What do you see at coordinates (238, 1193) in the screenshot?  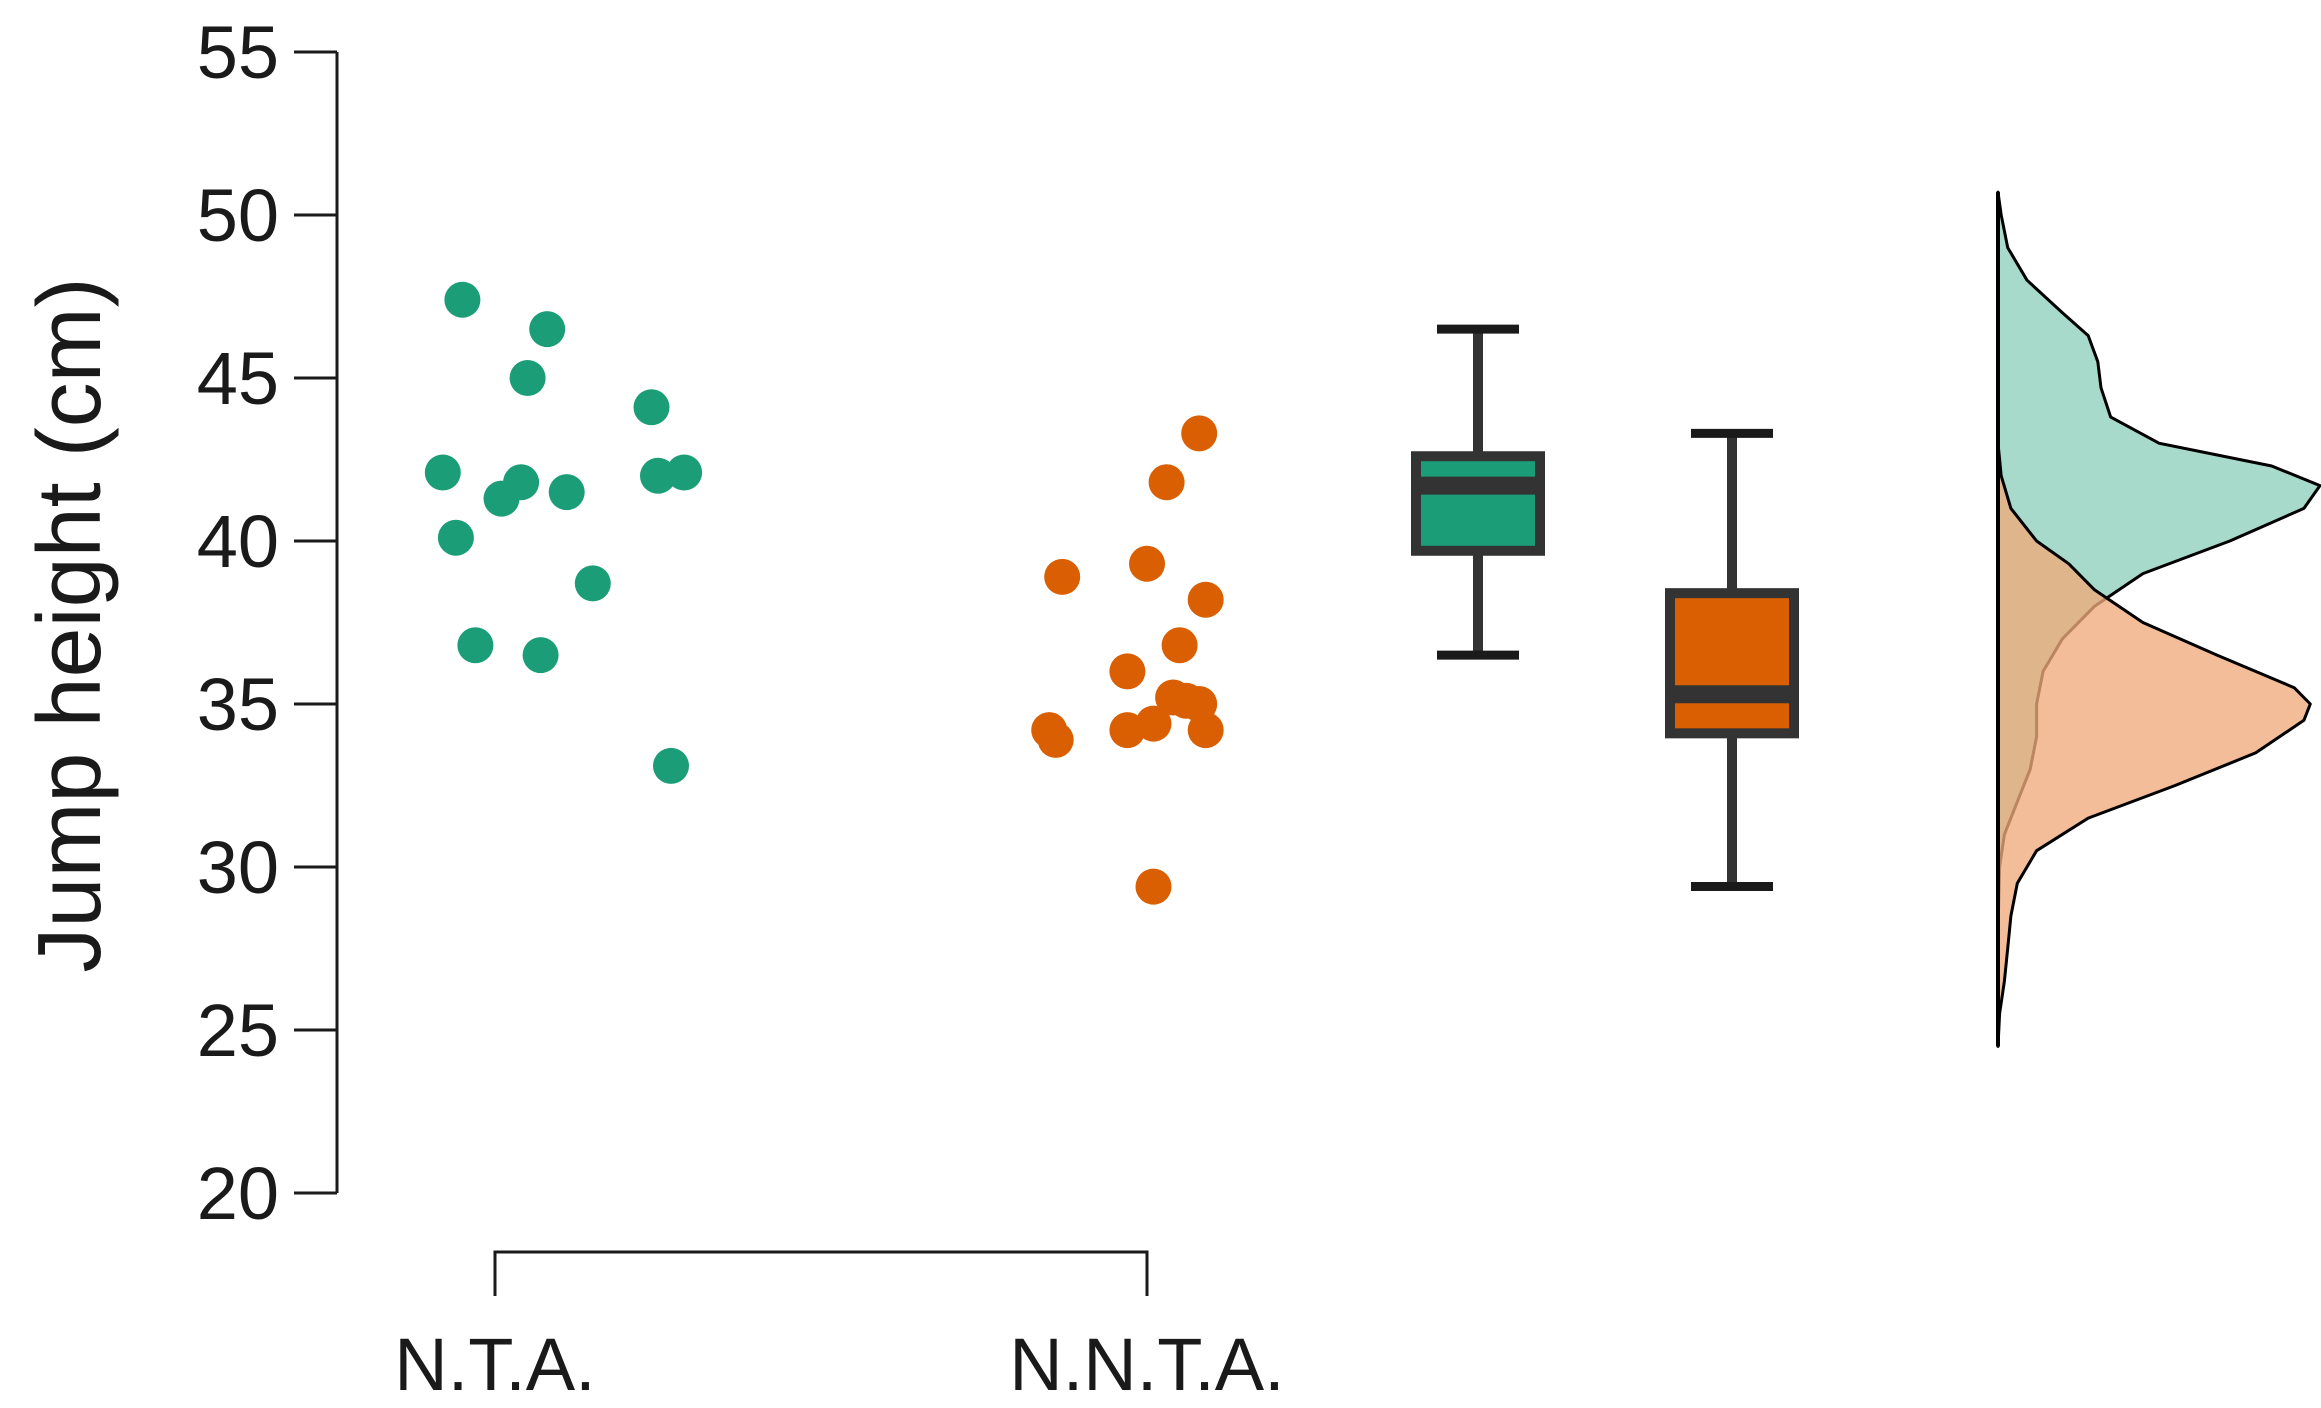 I see `y-tick-label: 20` at bounding box center [238, 1193].